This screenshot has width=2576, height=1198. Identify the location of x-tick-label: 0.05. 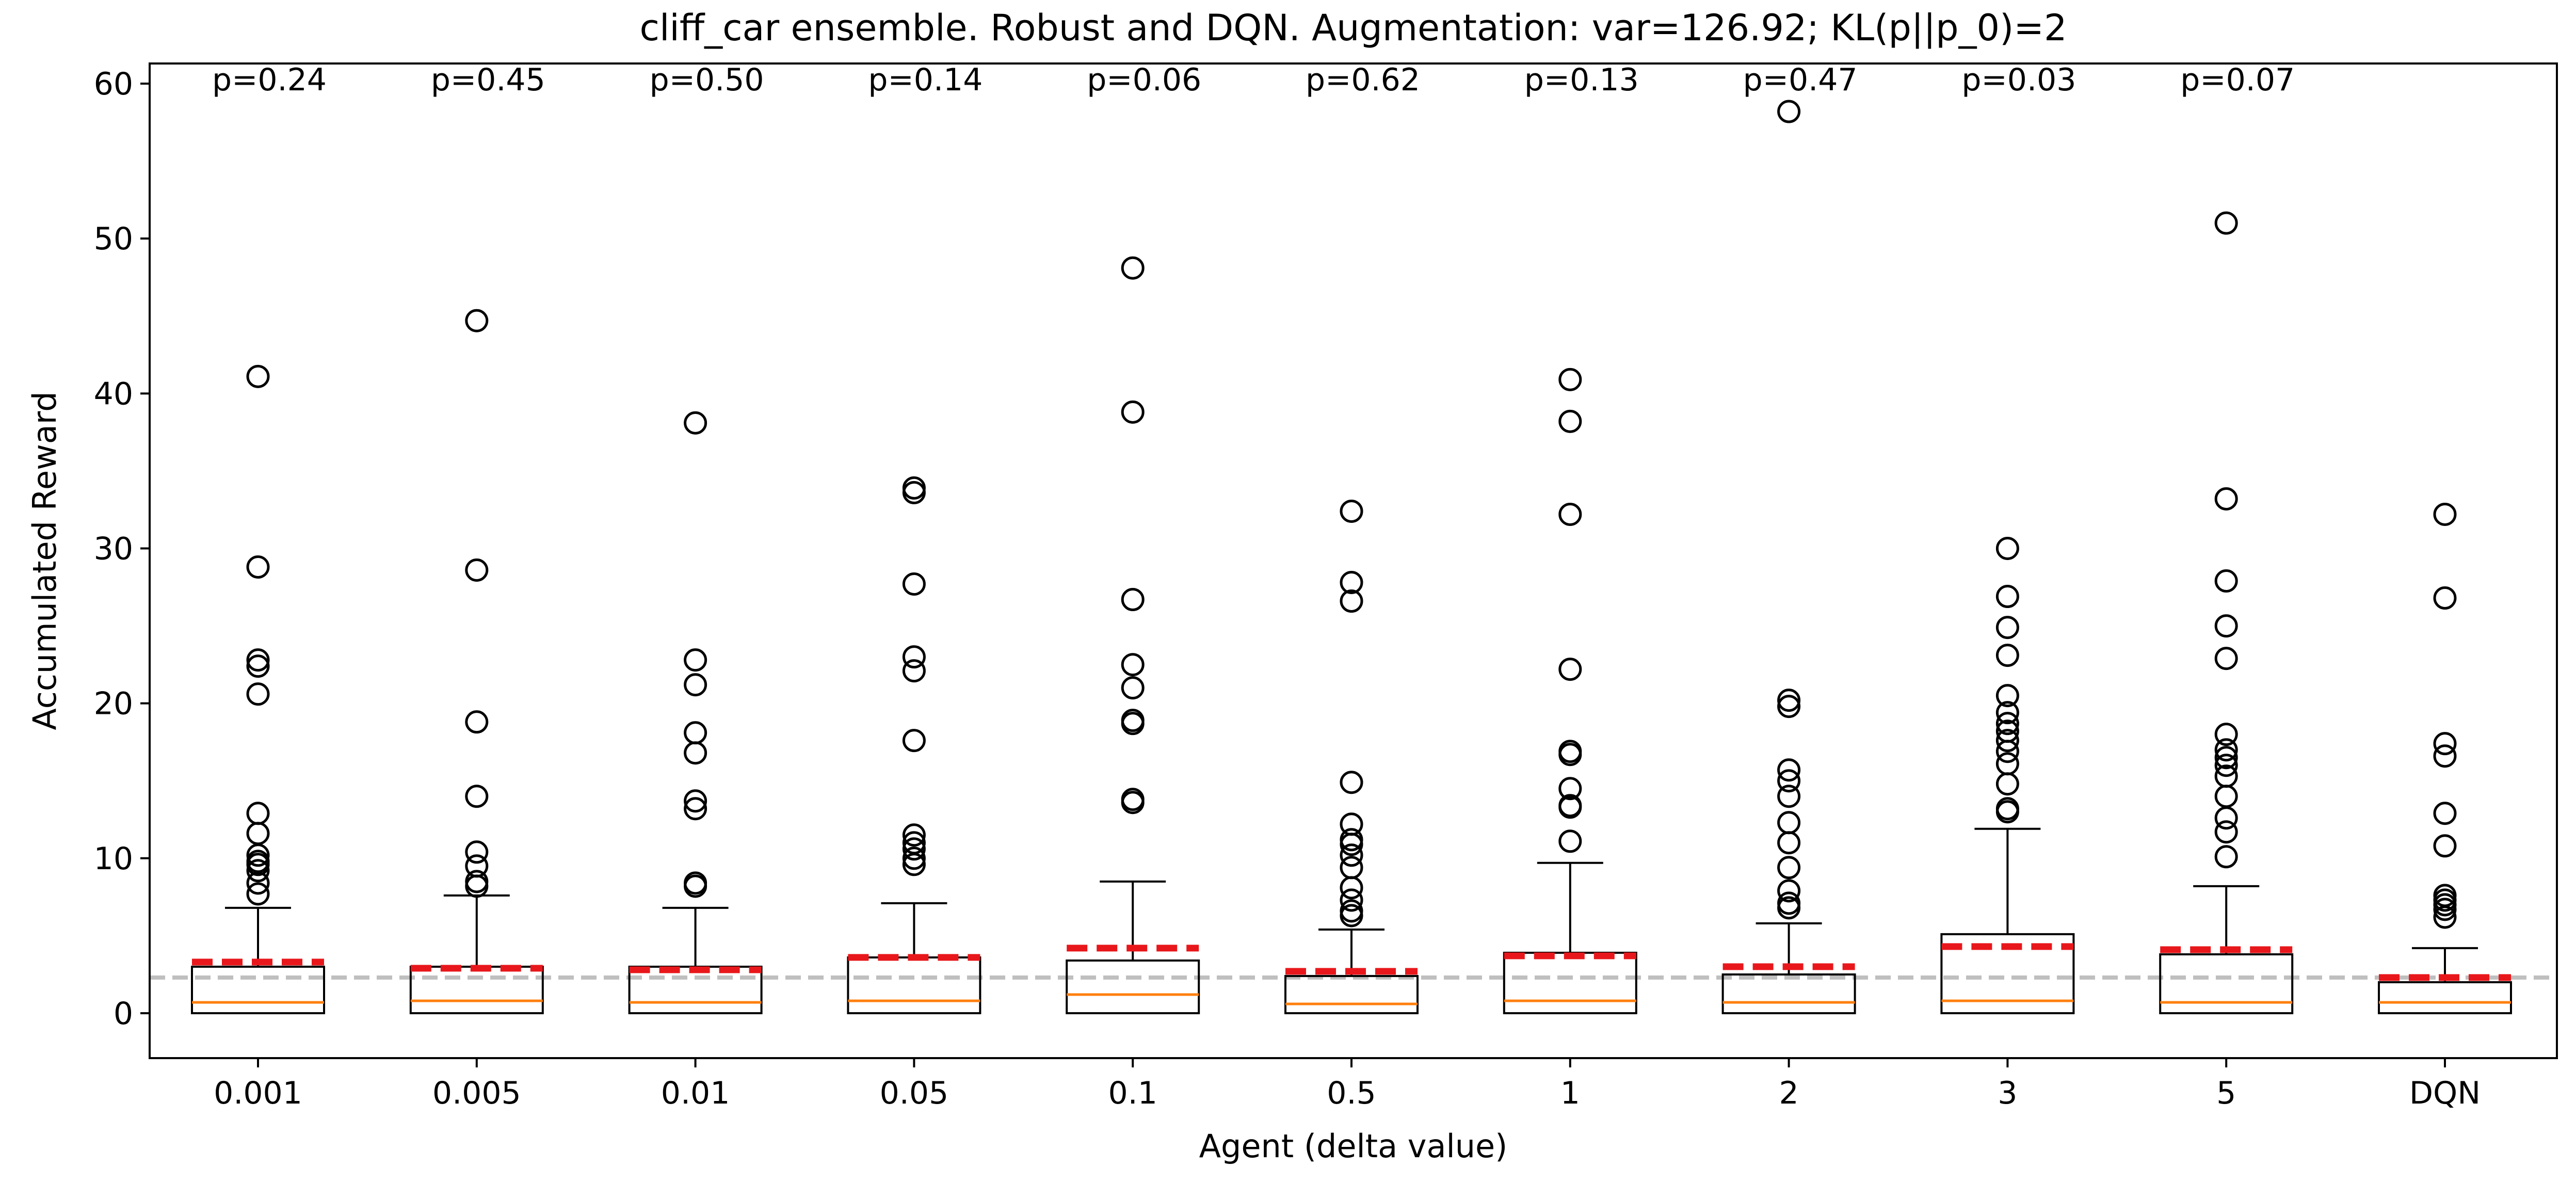
(915, 1093).